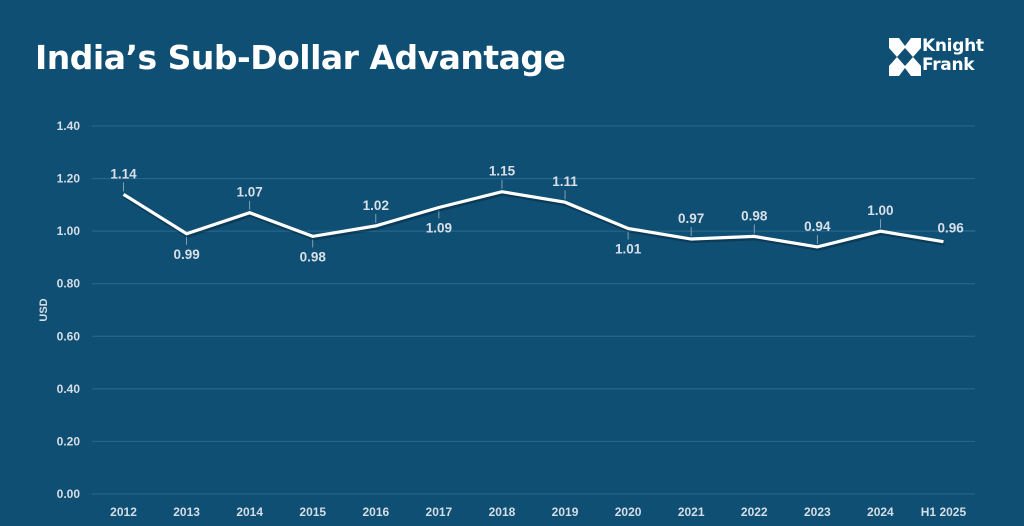 This screenshot has width=1024, height=526. Describe the element at coordinates (948, 65) in the screenshot. I see `logo-line-2: Frank` at that location.